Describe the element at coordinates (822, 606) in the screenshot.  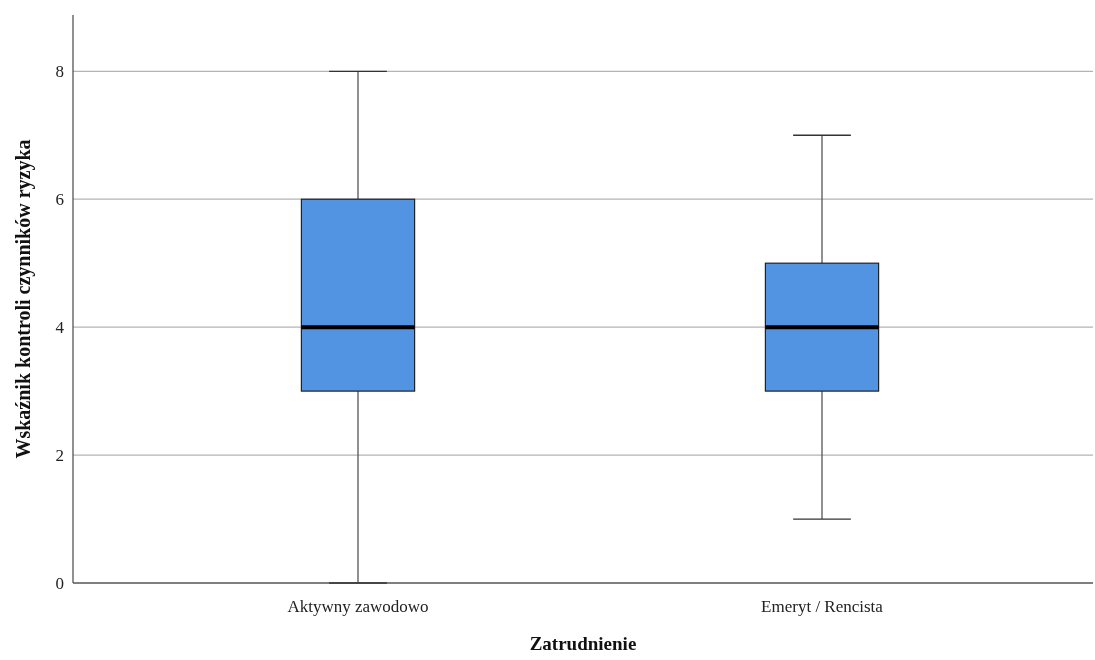
I see `x-tick-label: Emeryt / Rencista` at that location.